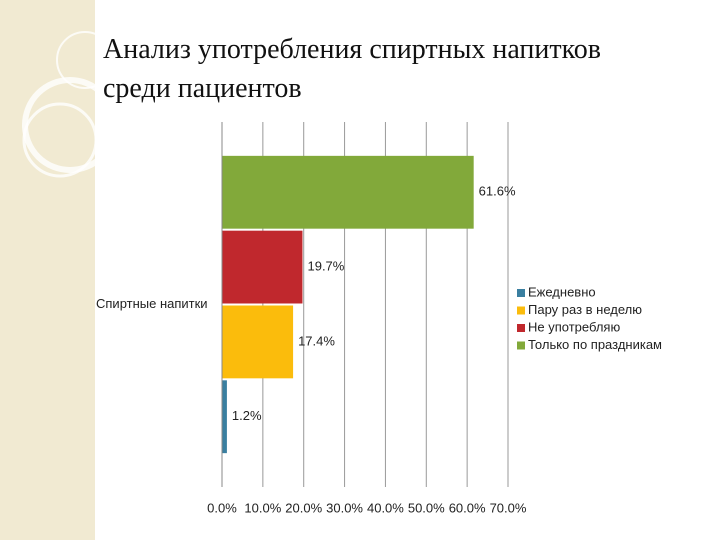  What do you see at coordinates (574, 326) in the screenshot?
I see `legend-label: Не употребляю` at bounding box center [574, 326].